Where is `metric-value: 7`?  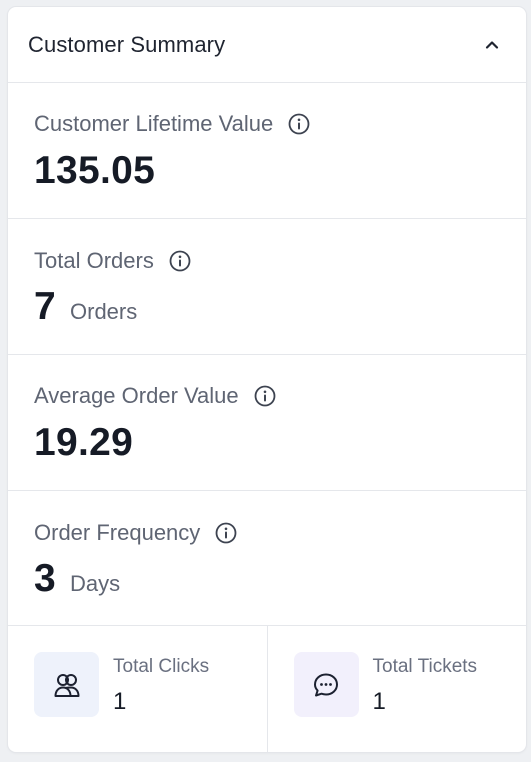
metric-value: 7 is located at coordinates (45, 306).